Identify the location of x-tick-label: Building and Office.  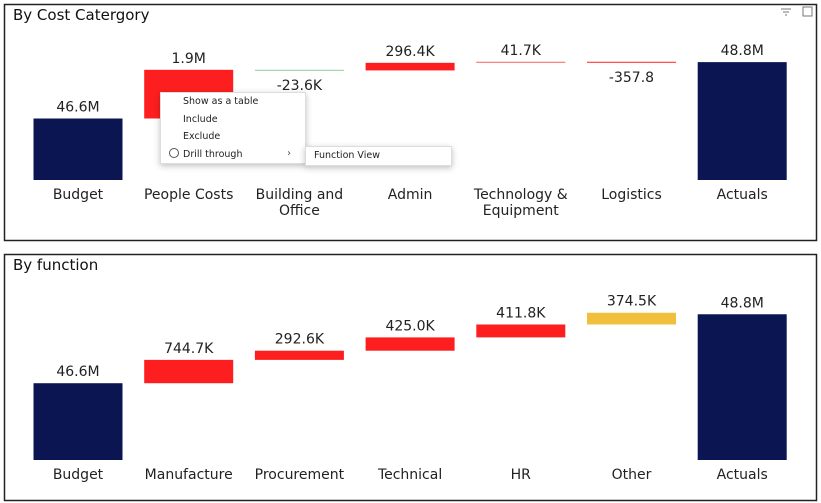
(299, 203).